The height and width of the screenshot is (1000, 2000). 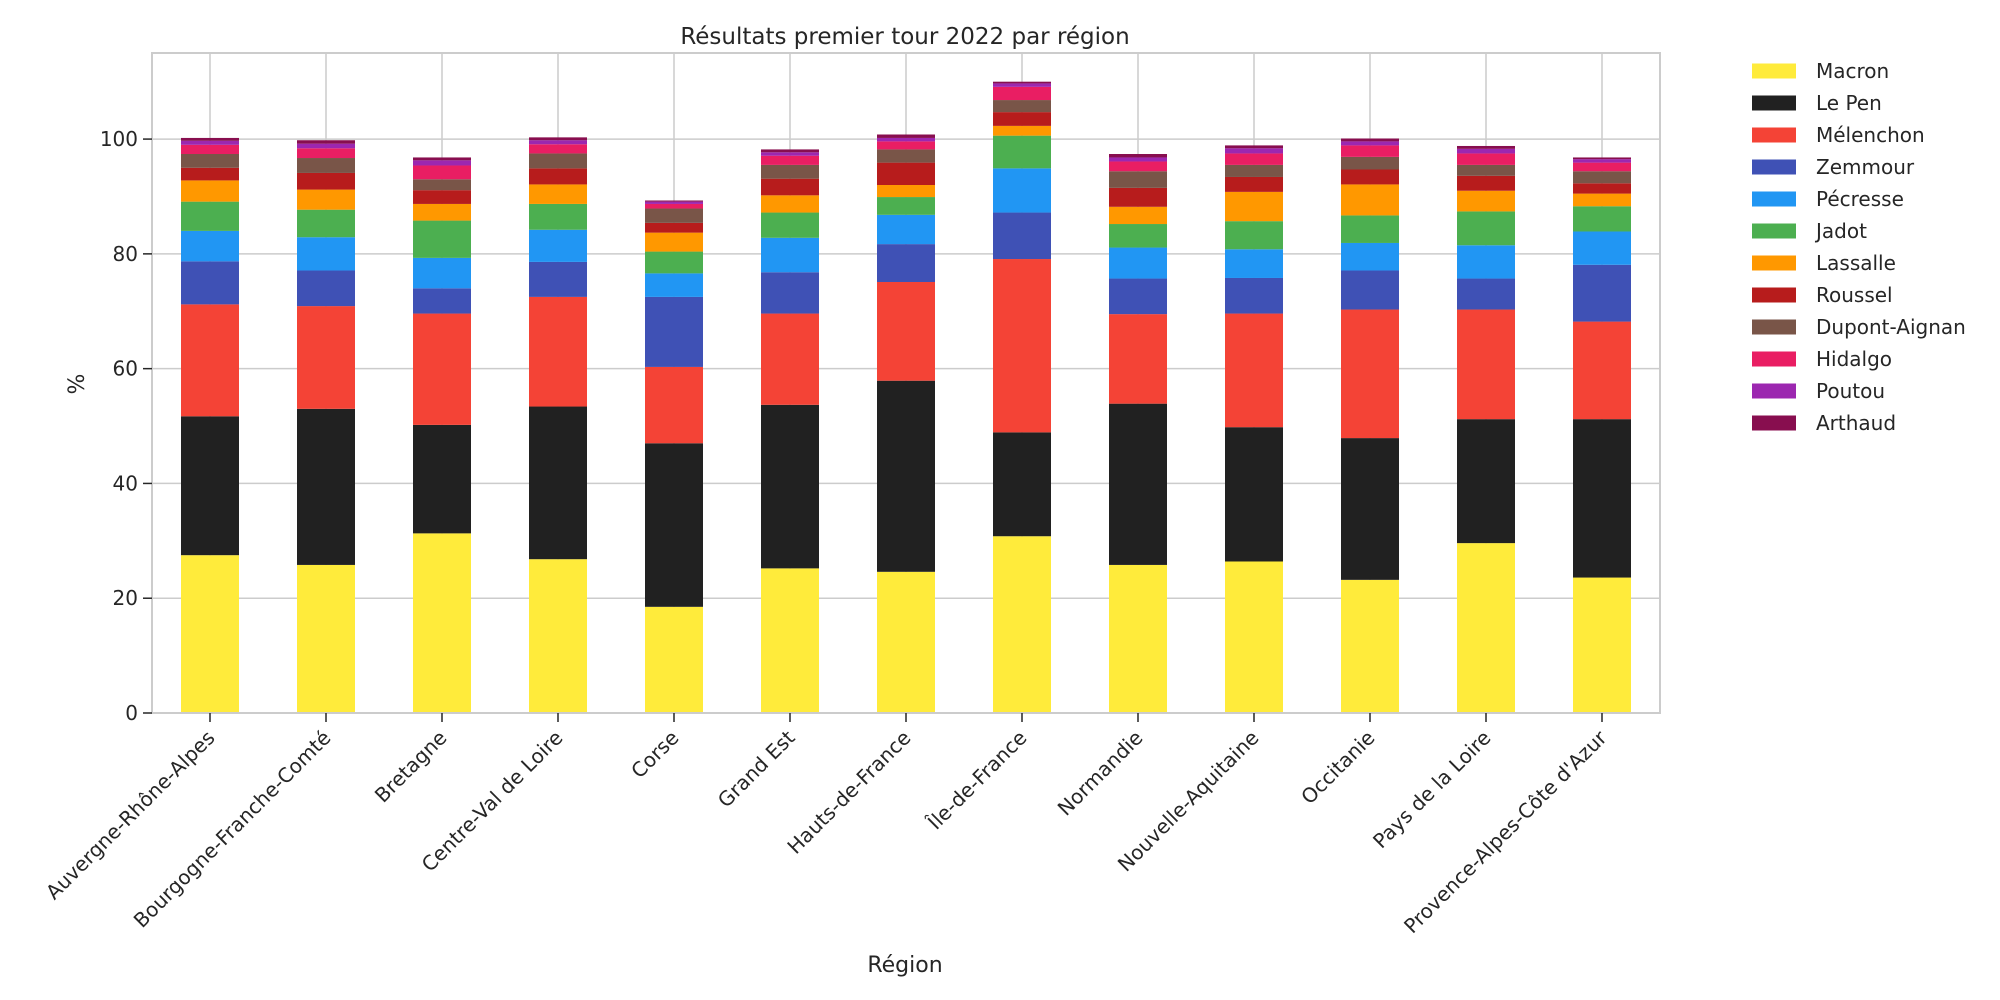 What do you see at coordinates (1891, 327) in the screenshot?
I see `legend-label: Dupont-Aignan` at bounding box center [1891, 327].